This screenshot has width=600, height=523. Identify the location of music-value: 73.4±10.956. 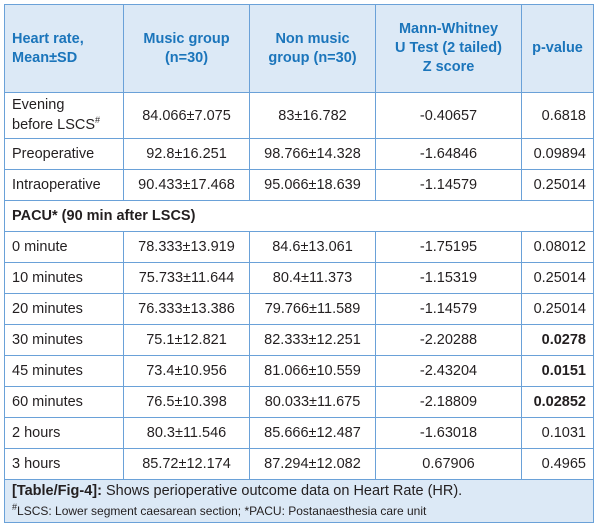
(186, 371).